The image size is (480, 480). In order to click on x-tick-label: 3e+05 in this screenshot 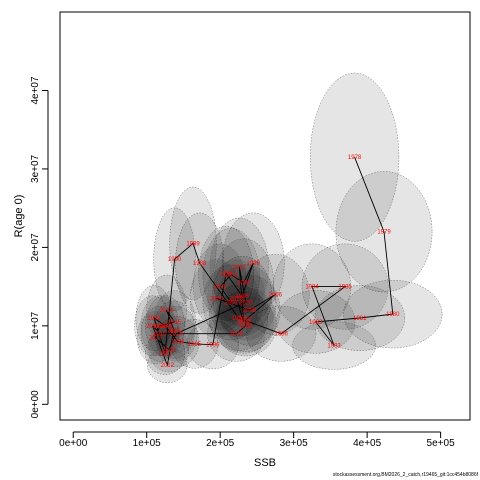, I will do `click(294, 443)`.